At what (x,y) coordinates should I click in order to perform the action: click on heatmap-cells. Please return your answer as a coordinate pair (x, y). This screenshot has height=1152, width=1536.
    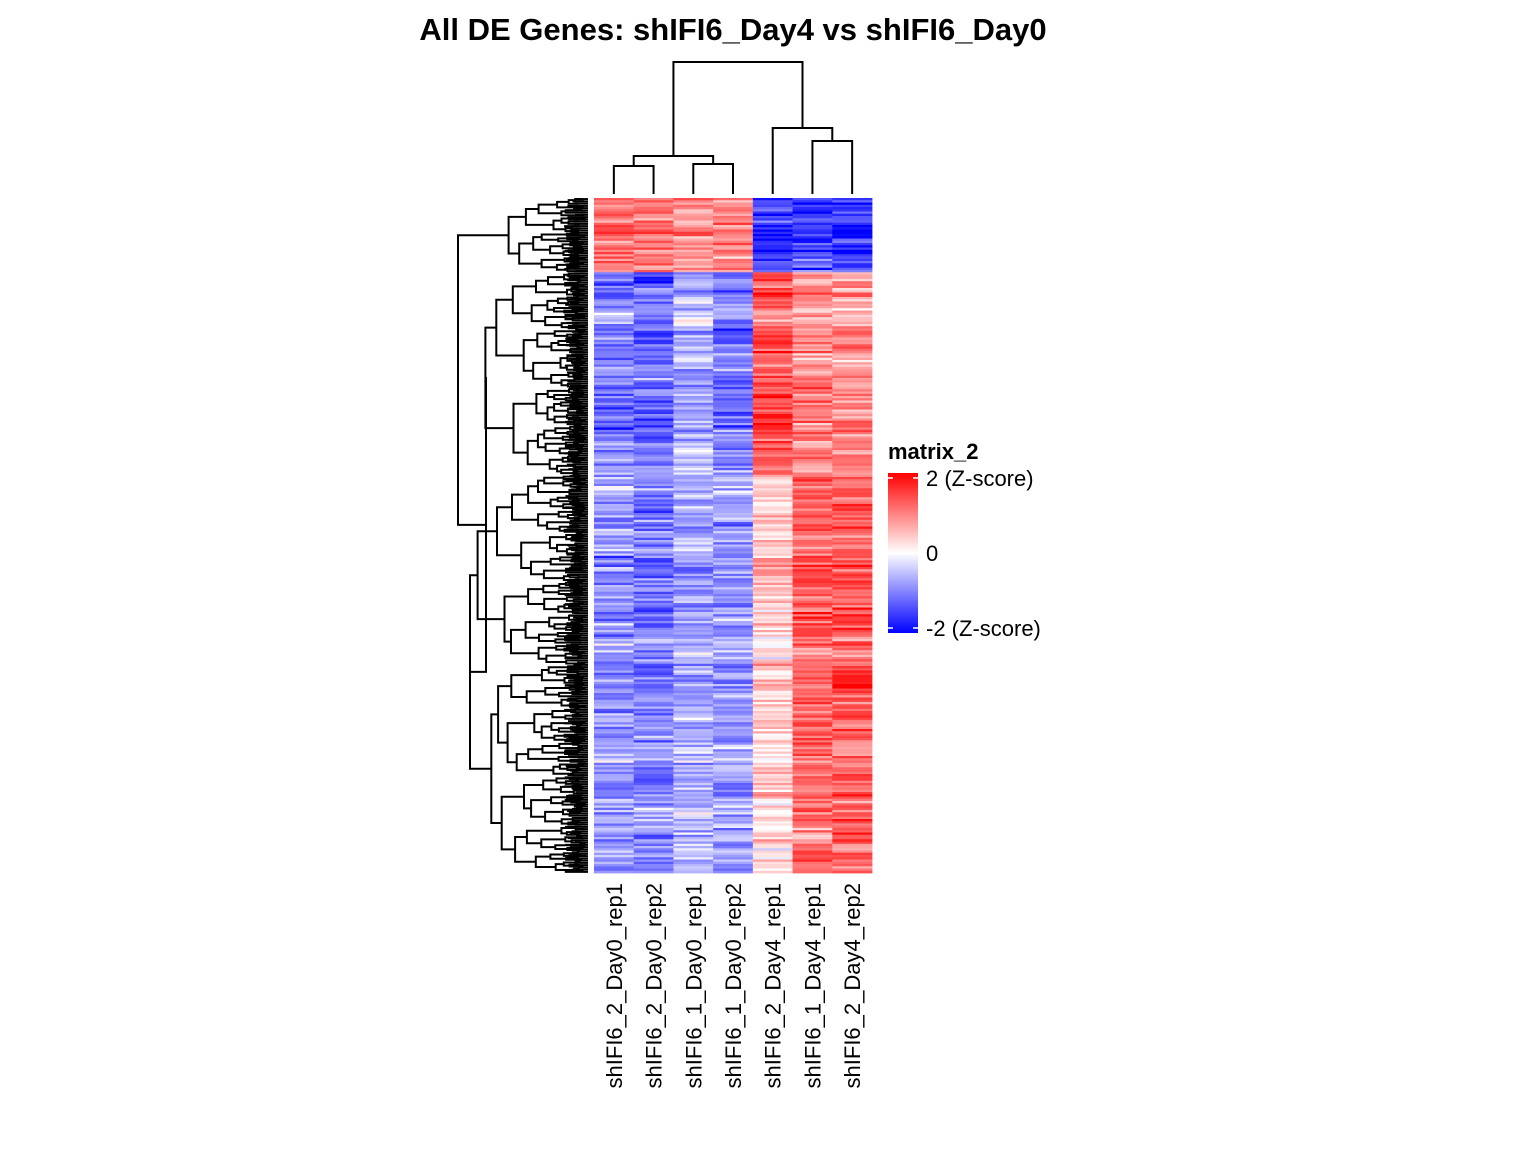
    Looking at the image, I should click on (733, 536).